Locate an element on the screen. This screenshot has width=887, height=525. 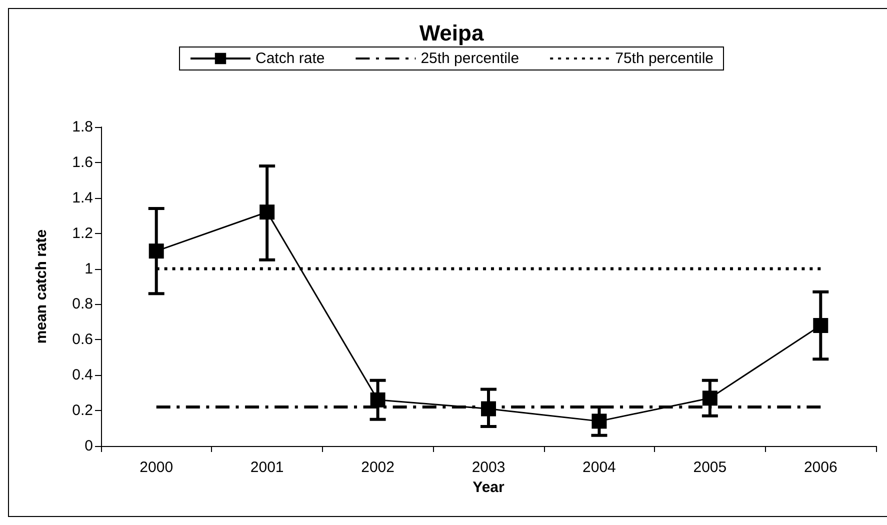
y-tick-label: 0.6 is located at coordinates (82, 339).